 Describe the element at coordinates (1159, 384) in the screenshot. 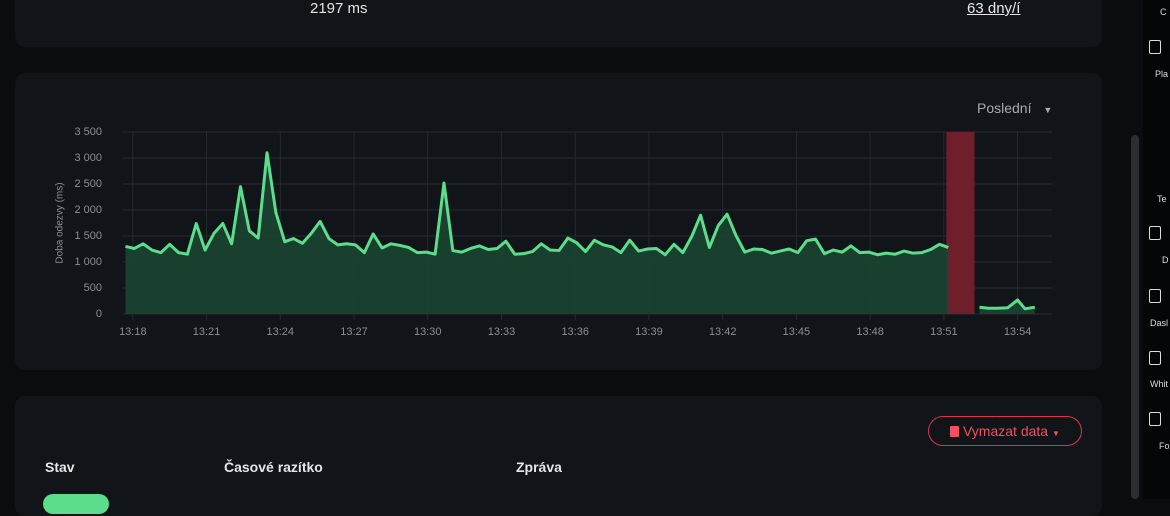

I see `sidebar-item: Whit` at that location.